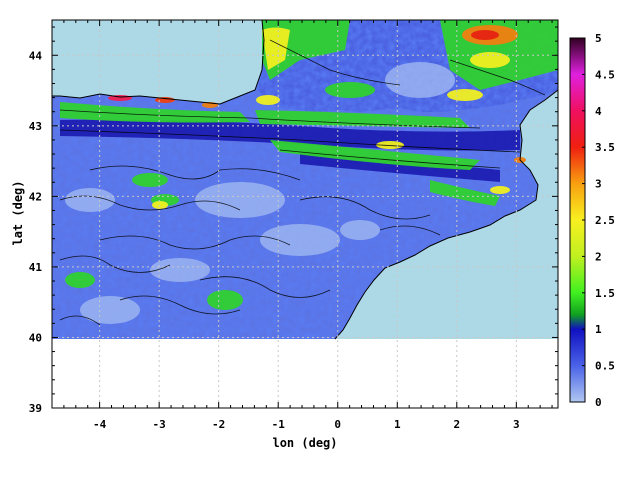  Describe the element at coordinates (516, 424) in the screenshot. I see `x-tick-label: 3` at that location.